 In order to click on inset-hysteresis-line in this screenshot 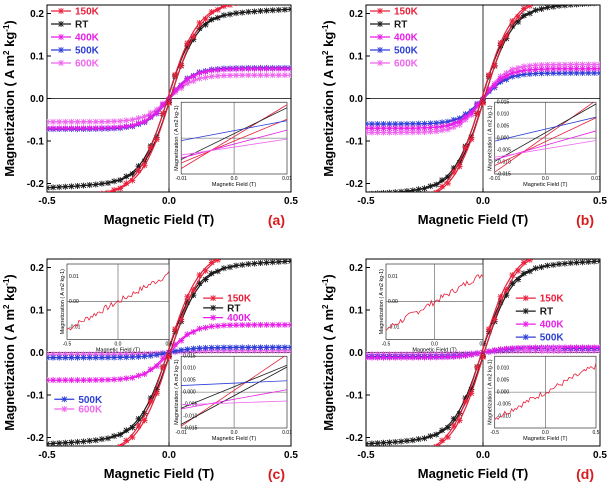, I will do `click(544, 137)`.